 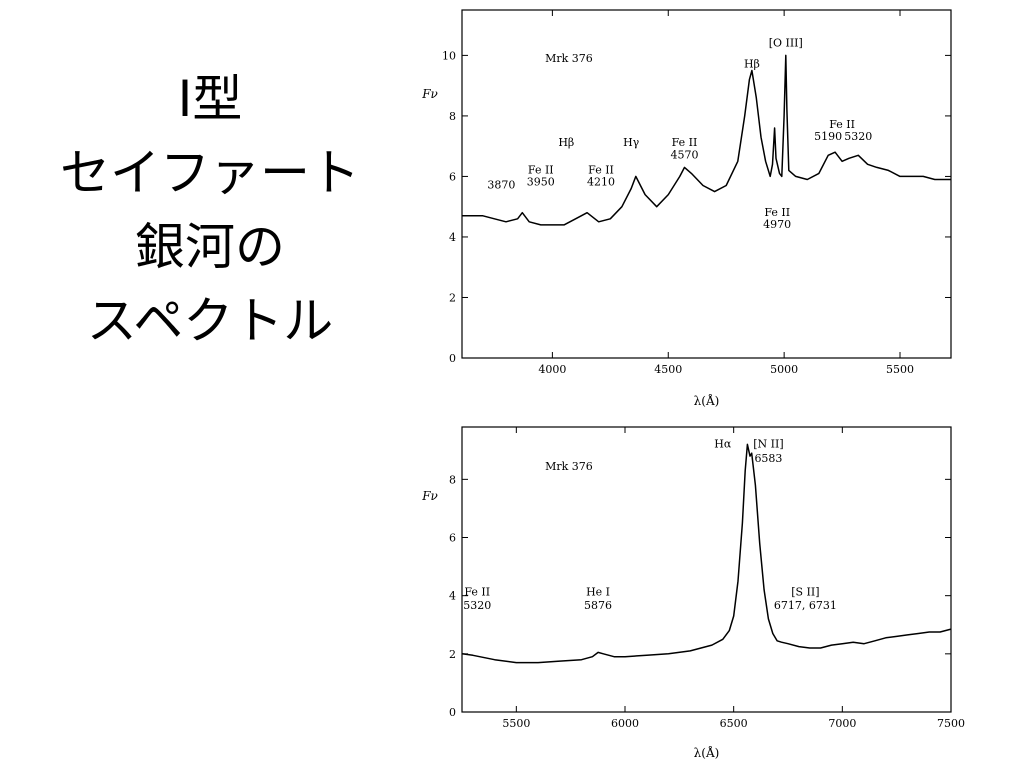 I want to click on line-annotation: 3870, so click(x=501, y=185).